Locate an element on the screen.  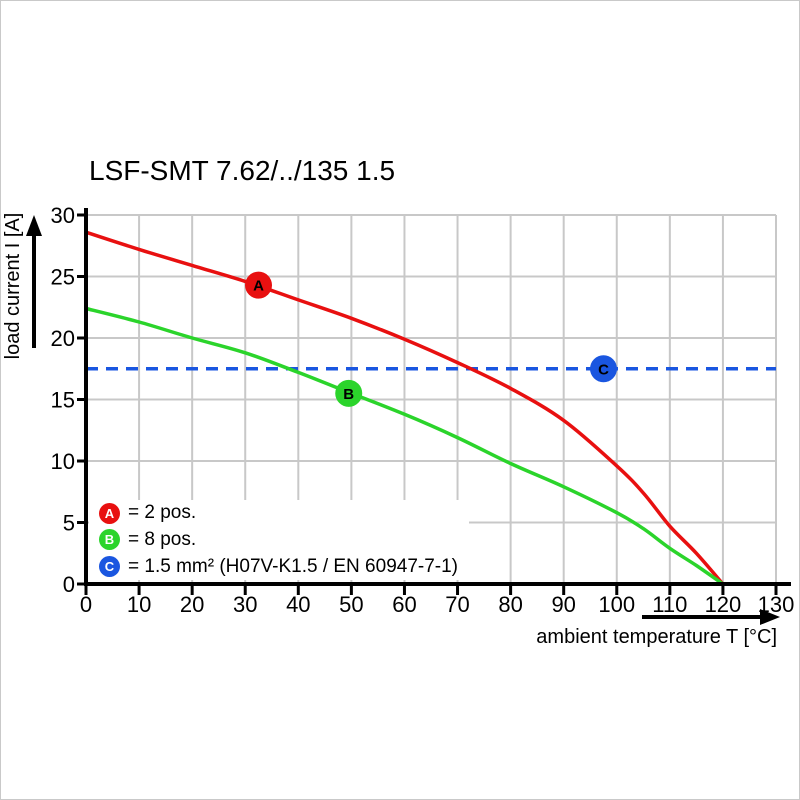
chart-title: LSF-SMT 7.62/../135 1.5 is located at coordinates (242, 170).